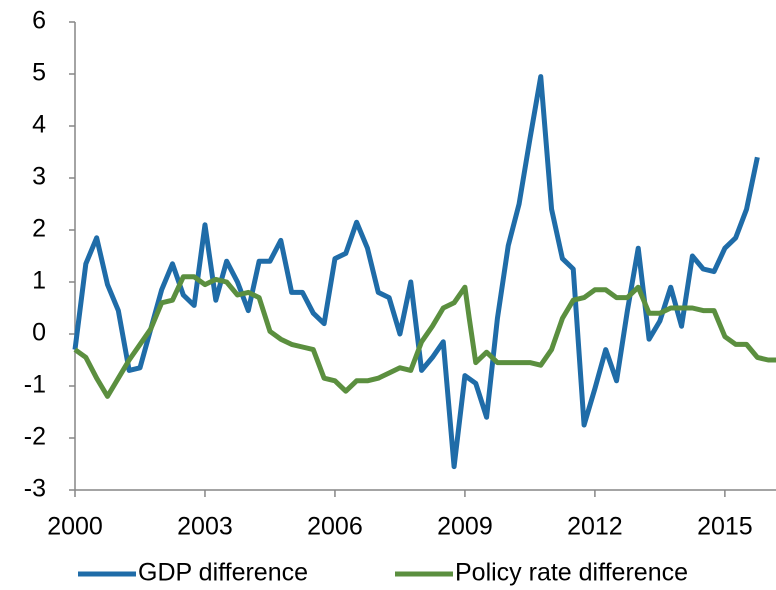 The image size is (776, 590). What do you see at coordinates (39, 229) in the screenshot?
I see `y-tick-label: 2` at bounding box center [39, 229].